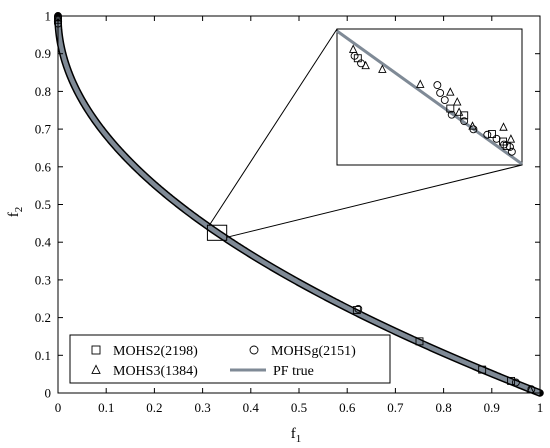 This screenshot has height=448, width=550. What do you see at coordinates (96, 350) in the screenshot?
I see `legend-marker-square` at bounding box center [96, 350].